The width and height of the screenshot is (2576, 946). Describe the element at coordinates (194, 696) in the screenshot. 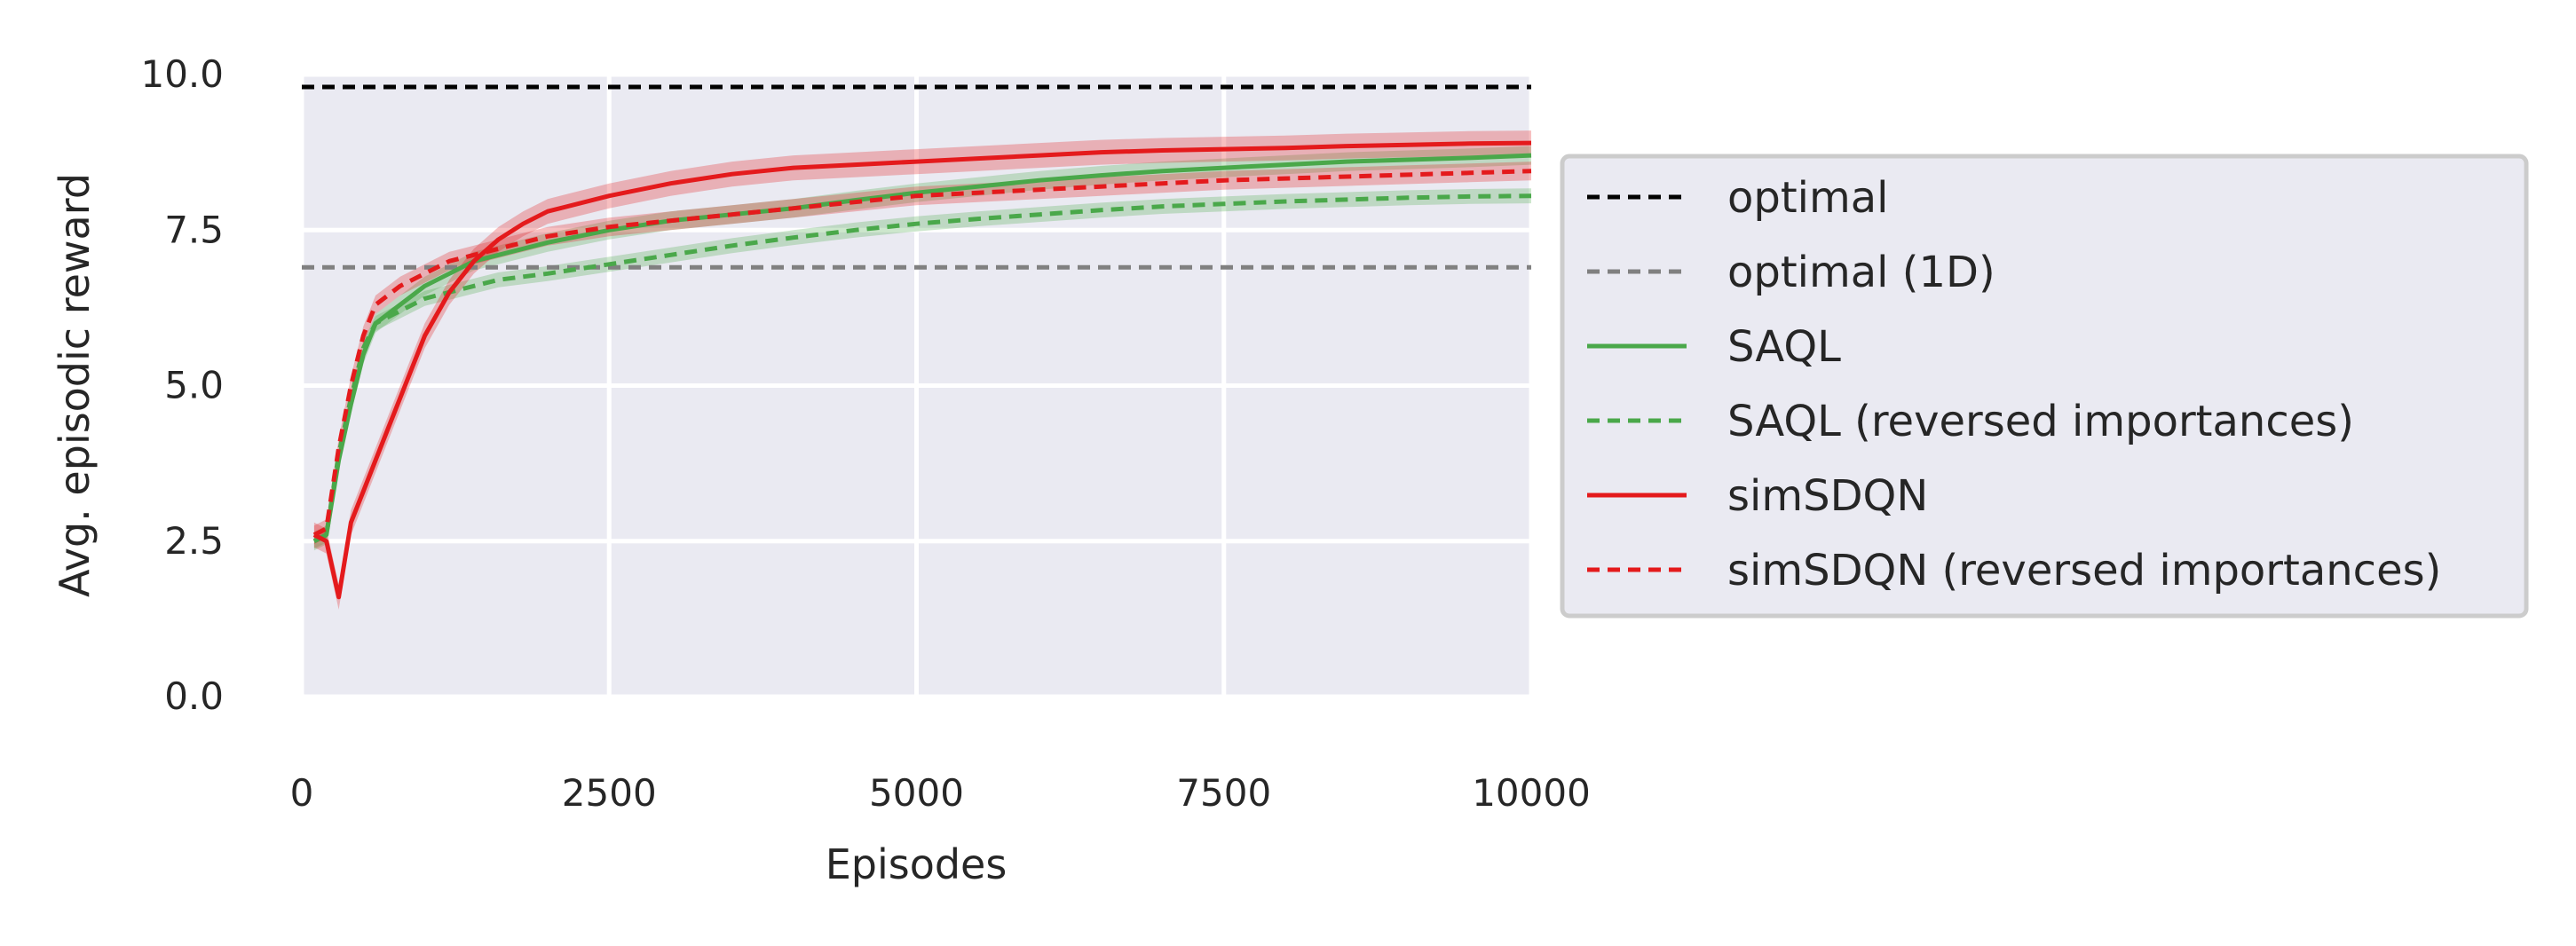

I see `y-tick-label: 0.0` at that location.